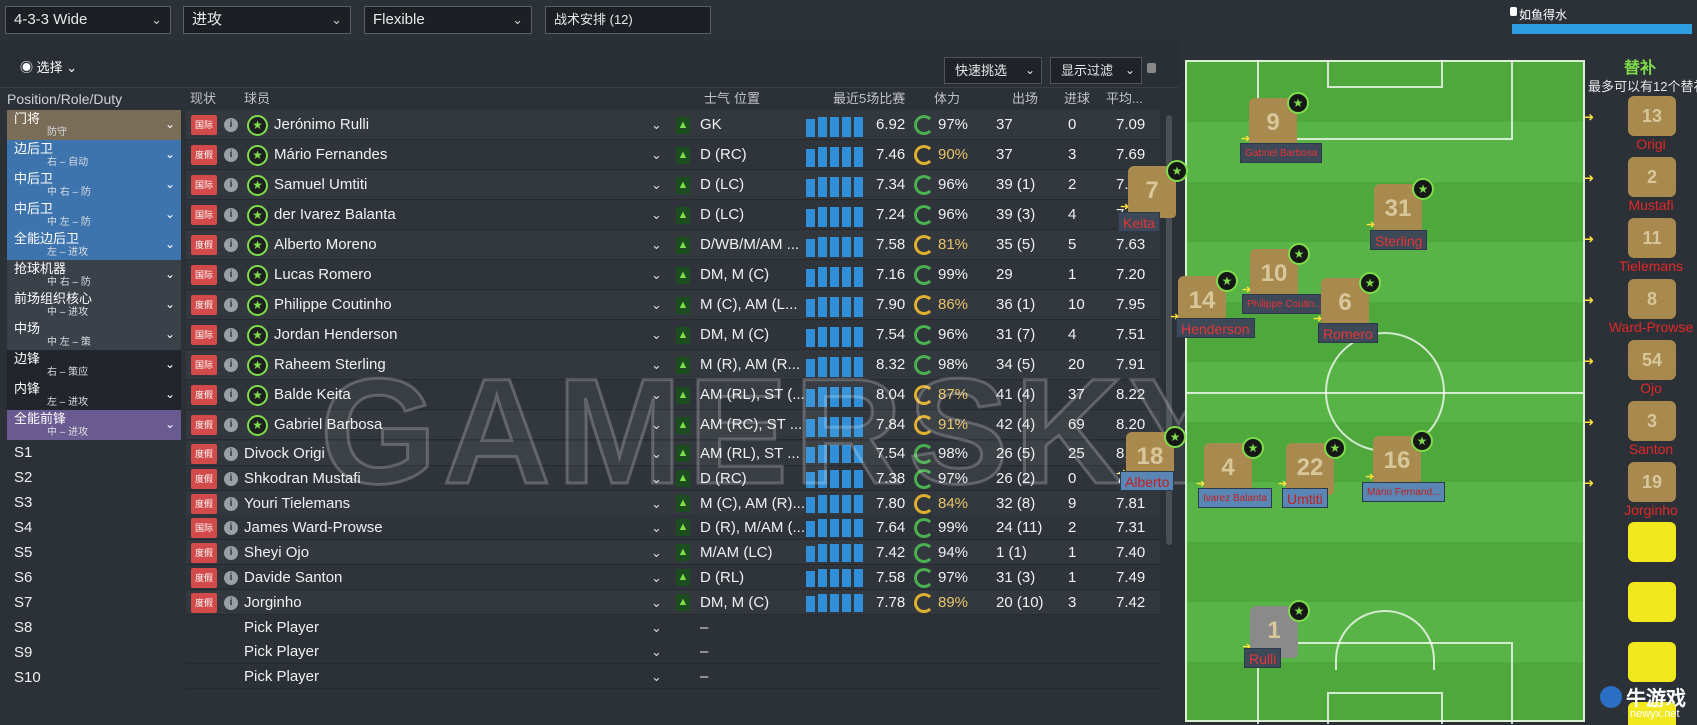 The width and height of the screenshot is (1697, 725). I want to click on header-player: 球员, so click(257, 98).